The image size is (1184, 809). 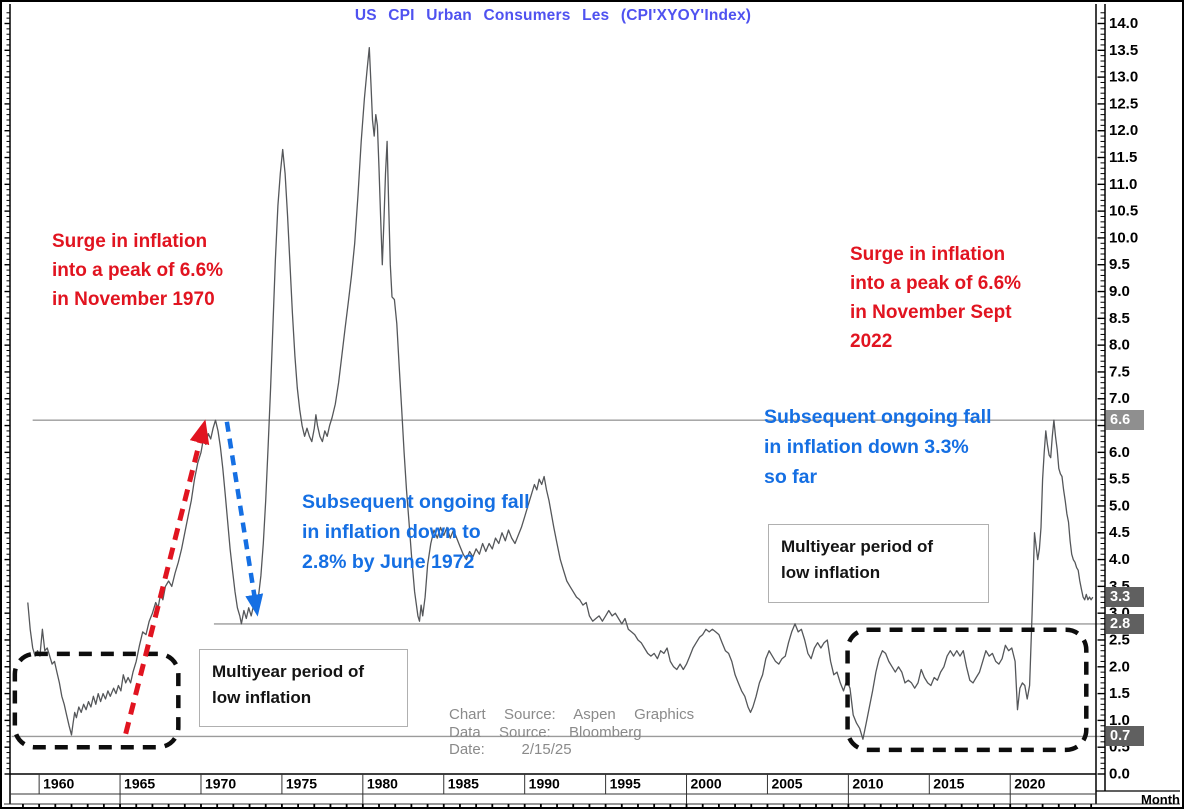 I want to click on y-tick-label-2.5: 2.5, so click(x=1119, y=639).